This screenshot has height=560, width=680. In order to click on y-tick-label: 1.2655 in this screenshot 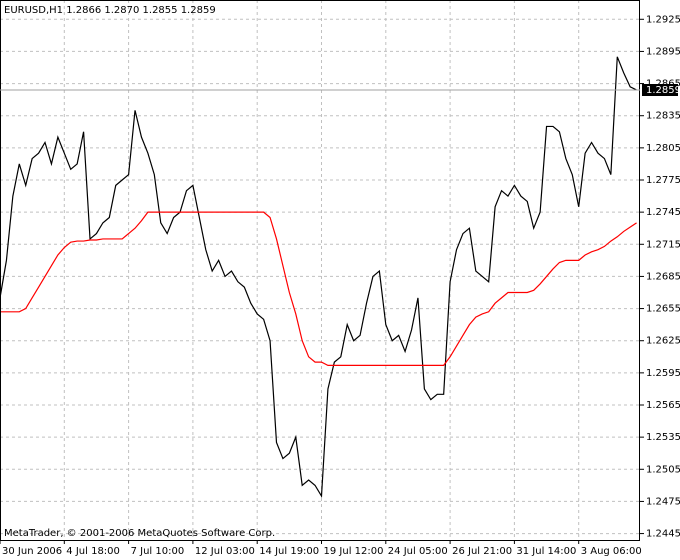, I will do `click(663, 309)`.